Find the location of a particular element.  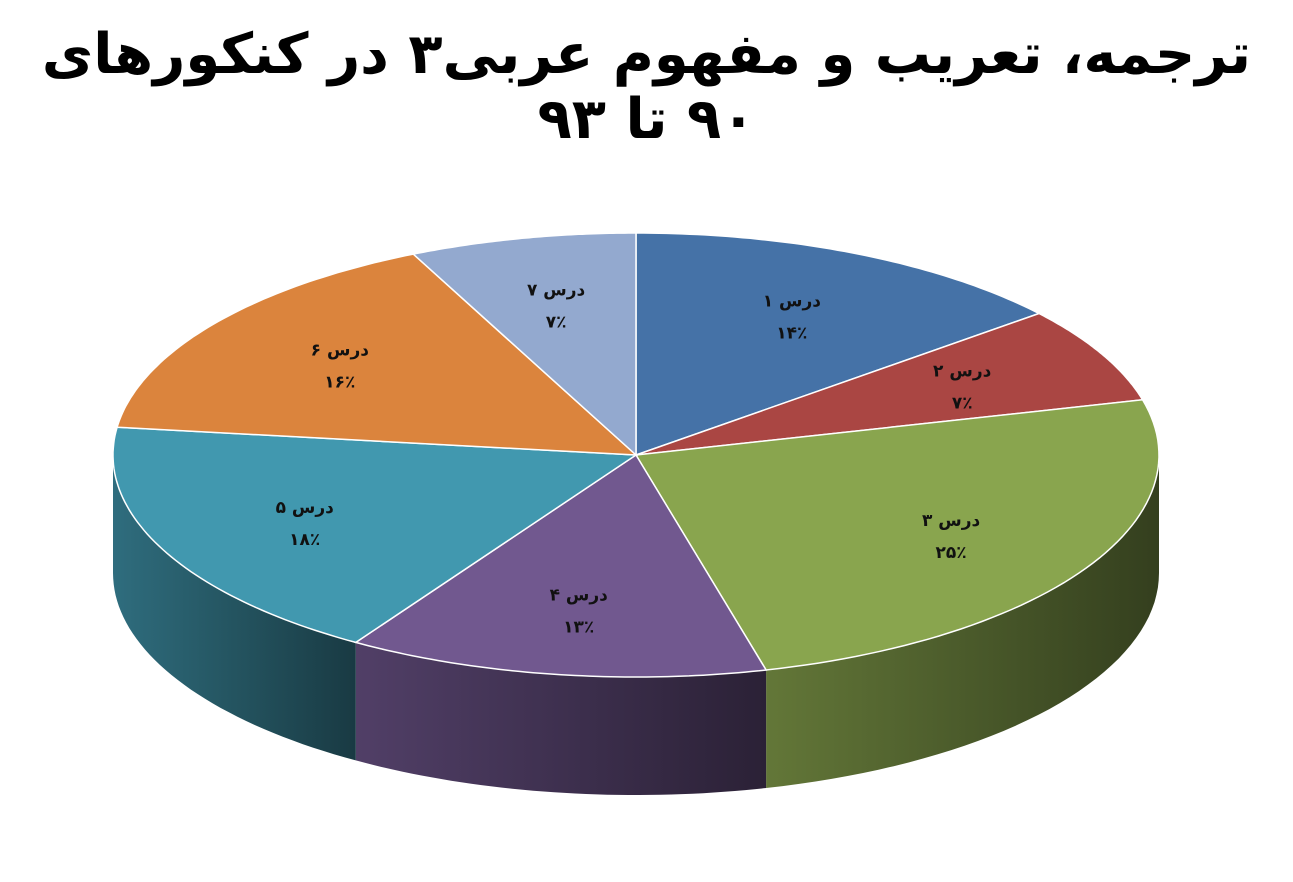

slice-label: درس ۳ is located at coordinates (951, 521).